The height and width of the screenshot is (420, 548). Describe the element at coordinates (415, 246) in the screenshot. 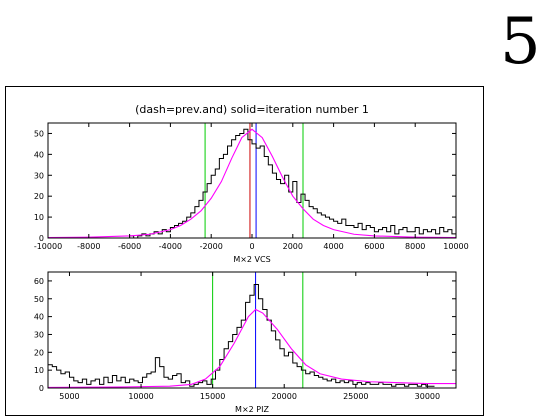

I see `x-tick-label: 8000` at that location.